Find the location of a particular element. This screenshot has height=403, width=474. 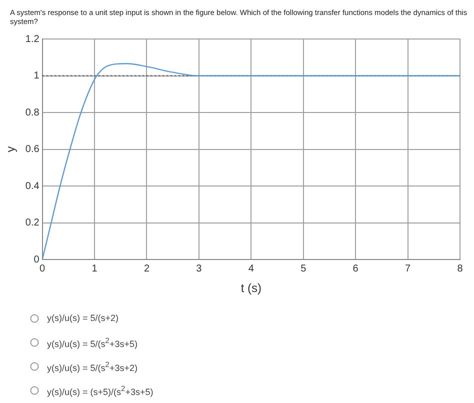

y-tick-label: 0.2 is located at coordinates (32, 223).